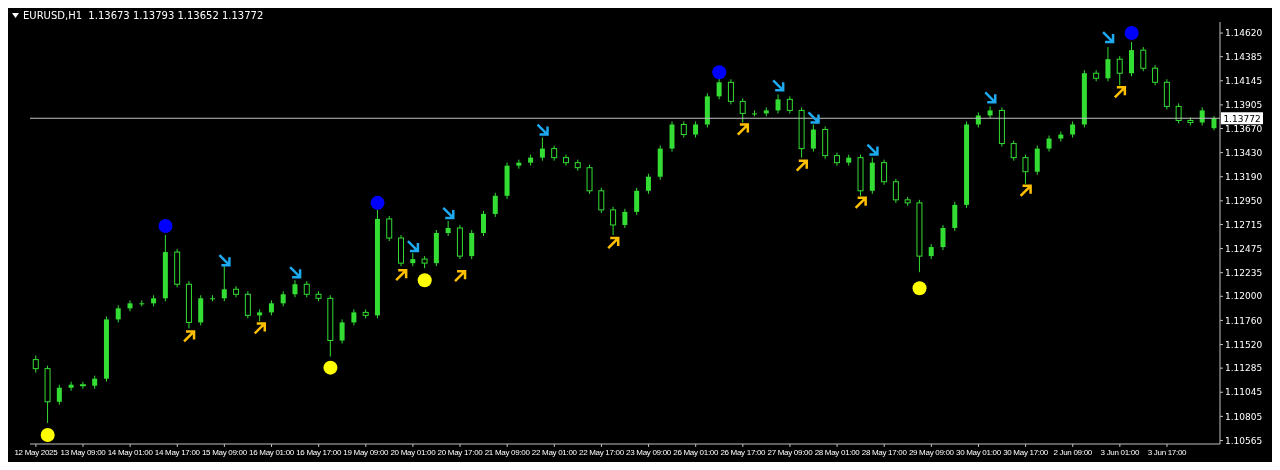 This screenshot has width=1280, height=470. Describe the element at coordinates (1244, 416) in the screenshot. I see `y-tick-label: 1.10805` at that location.